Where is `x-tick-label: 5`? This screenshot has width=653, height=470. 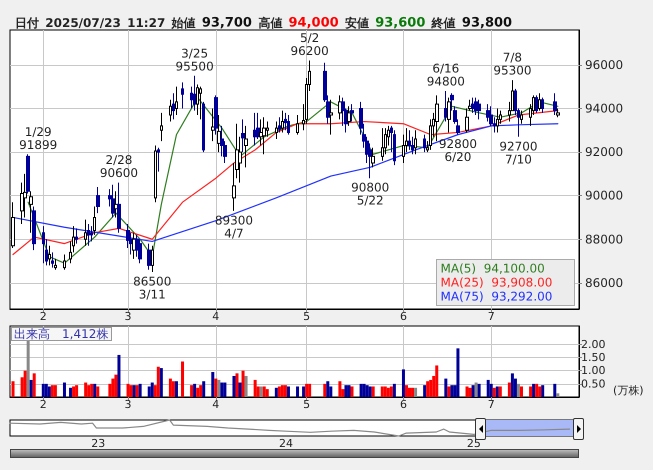
x-tick-label: 5 is located at coordinates (306, 404).